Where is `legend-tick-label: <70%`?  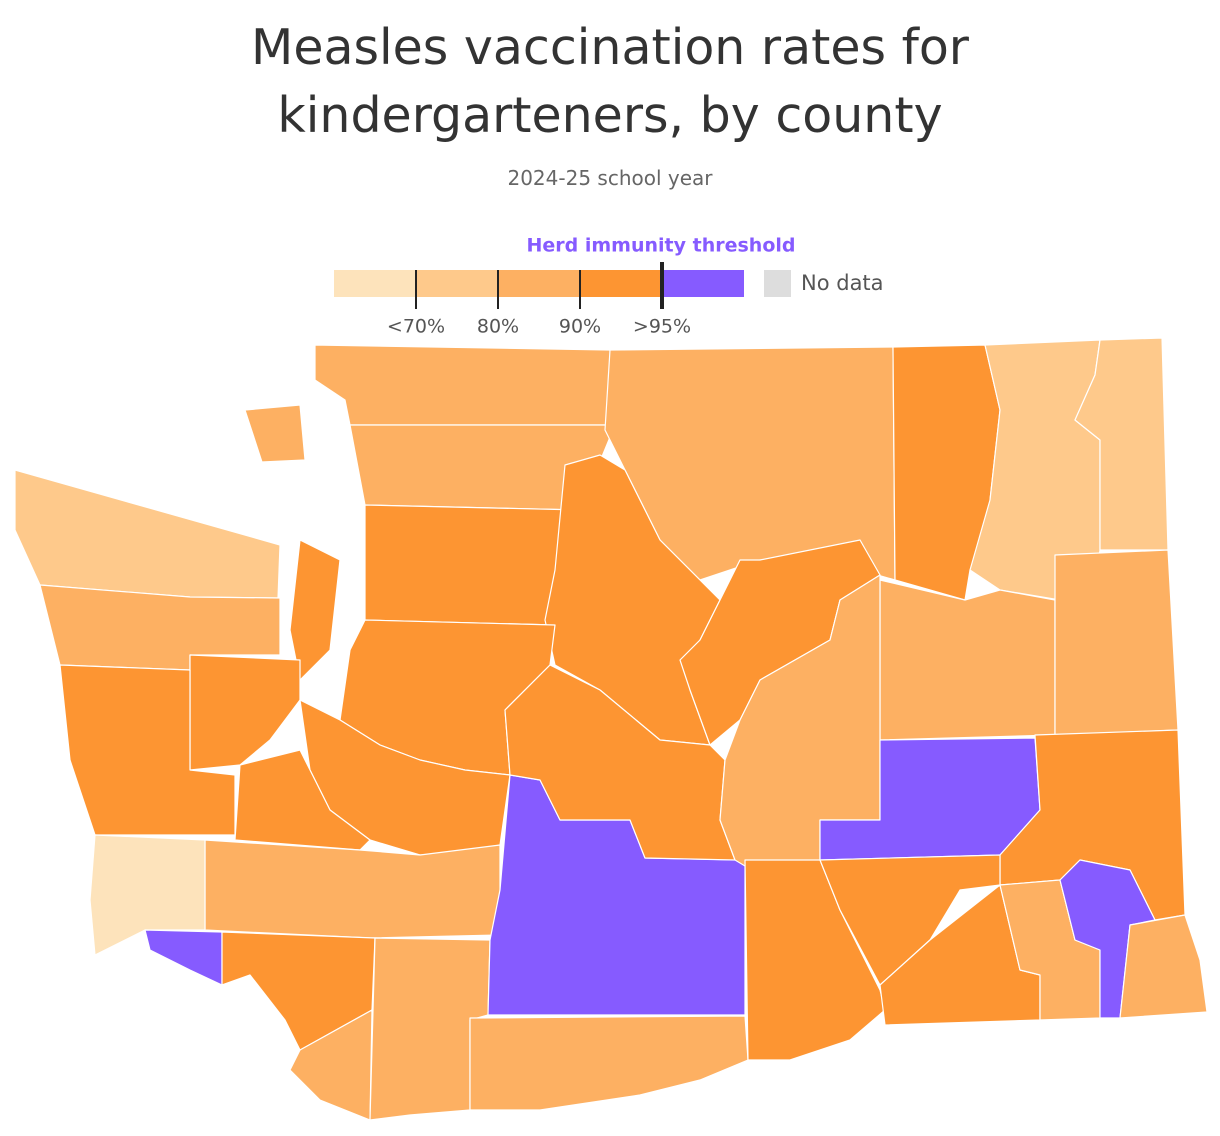
legend-tick-label: <70% is located at coordinates (416, 327).